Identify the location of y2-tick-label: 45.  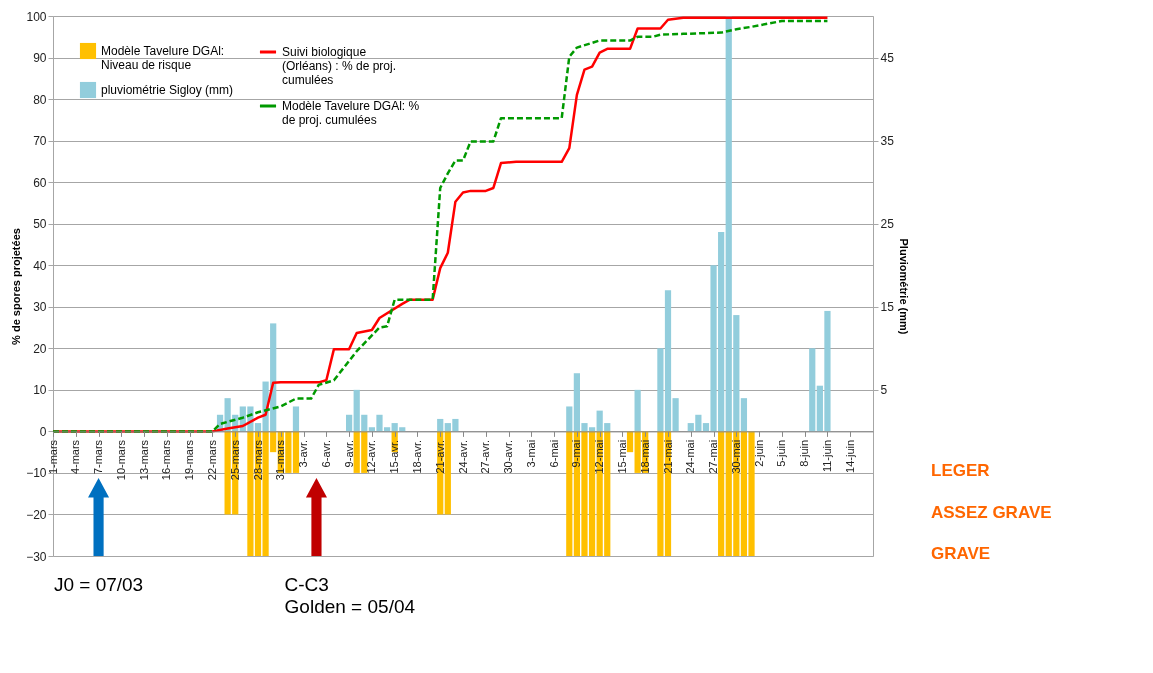
(887, 58).